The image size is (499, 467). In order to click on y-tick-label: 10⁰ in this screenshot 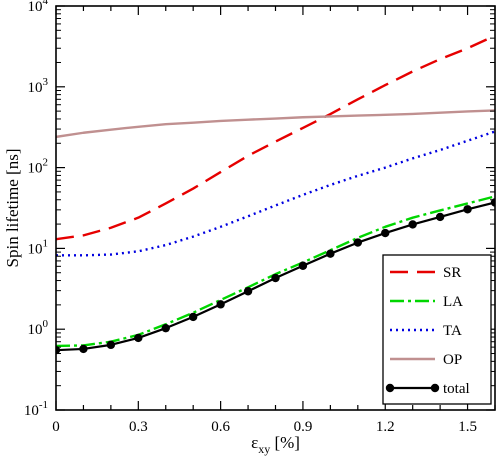, I will do `click(38, 328)`.